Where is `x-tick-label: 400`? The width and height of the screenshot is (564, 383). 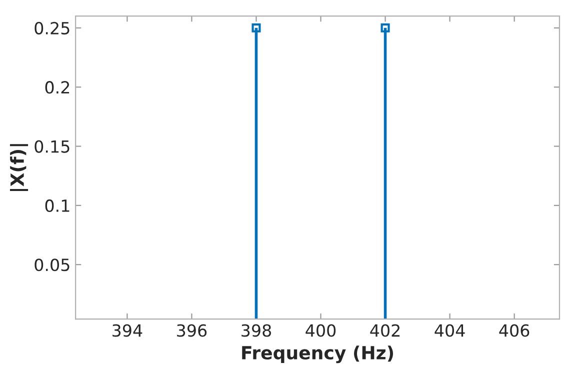 x-tick-label: 400 is located at coordinates (321, 330).